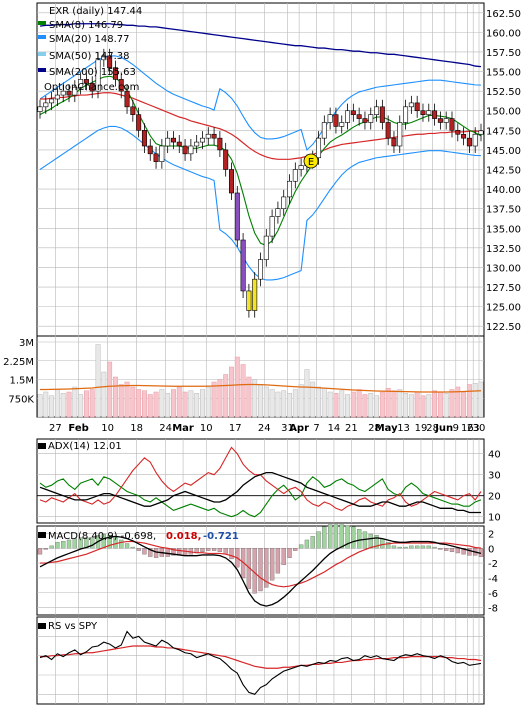 This screenshot has width=526, height=706. What do you see at coordinates (260, 481) in the screenshot?
I see `adx-panel-frame` at bounding box center [260, 481].